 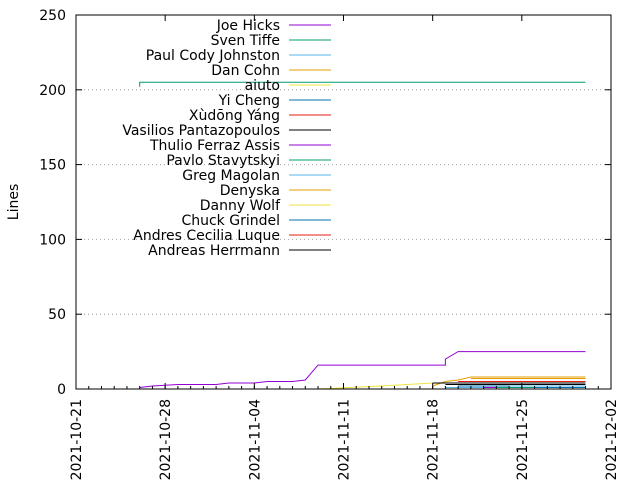 I want to click on y-tick-label: 100, so click(x=52, y=240).